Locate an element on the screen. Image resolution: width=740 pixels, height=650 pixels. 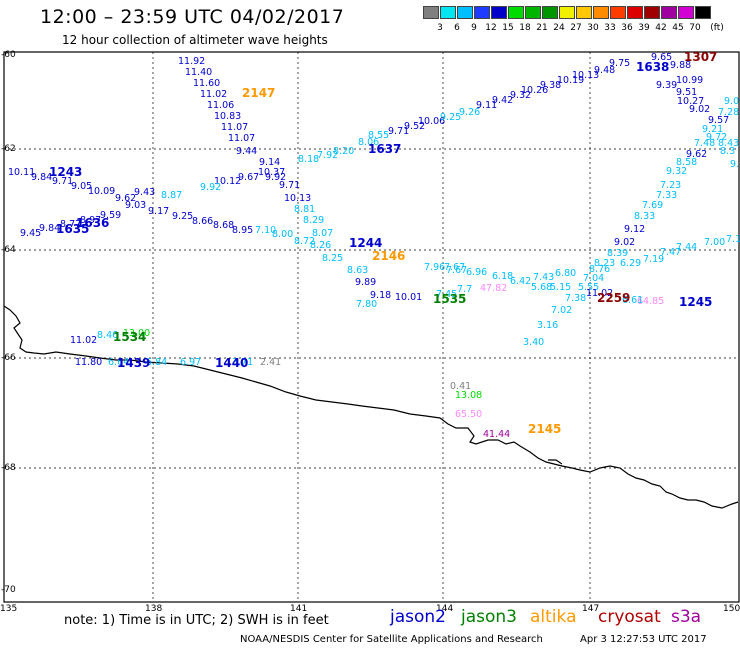
swh-value: 10.13 is located at coordinates (298, 198).